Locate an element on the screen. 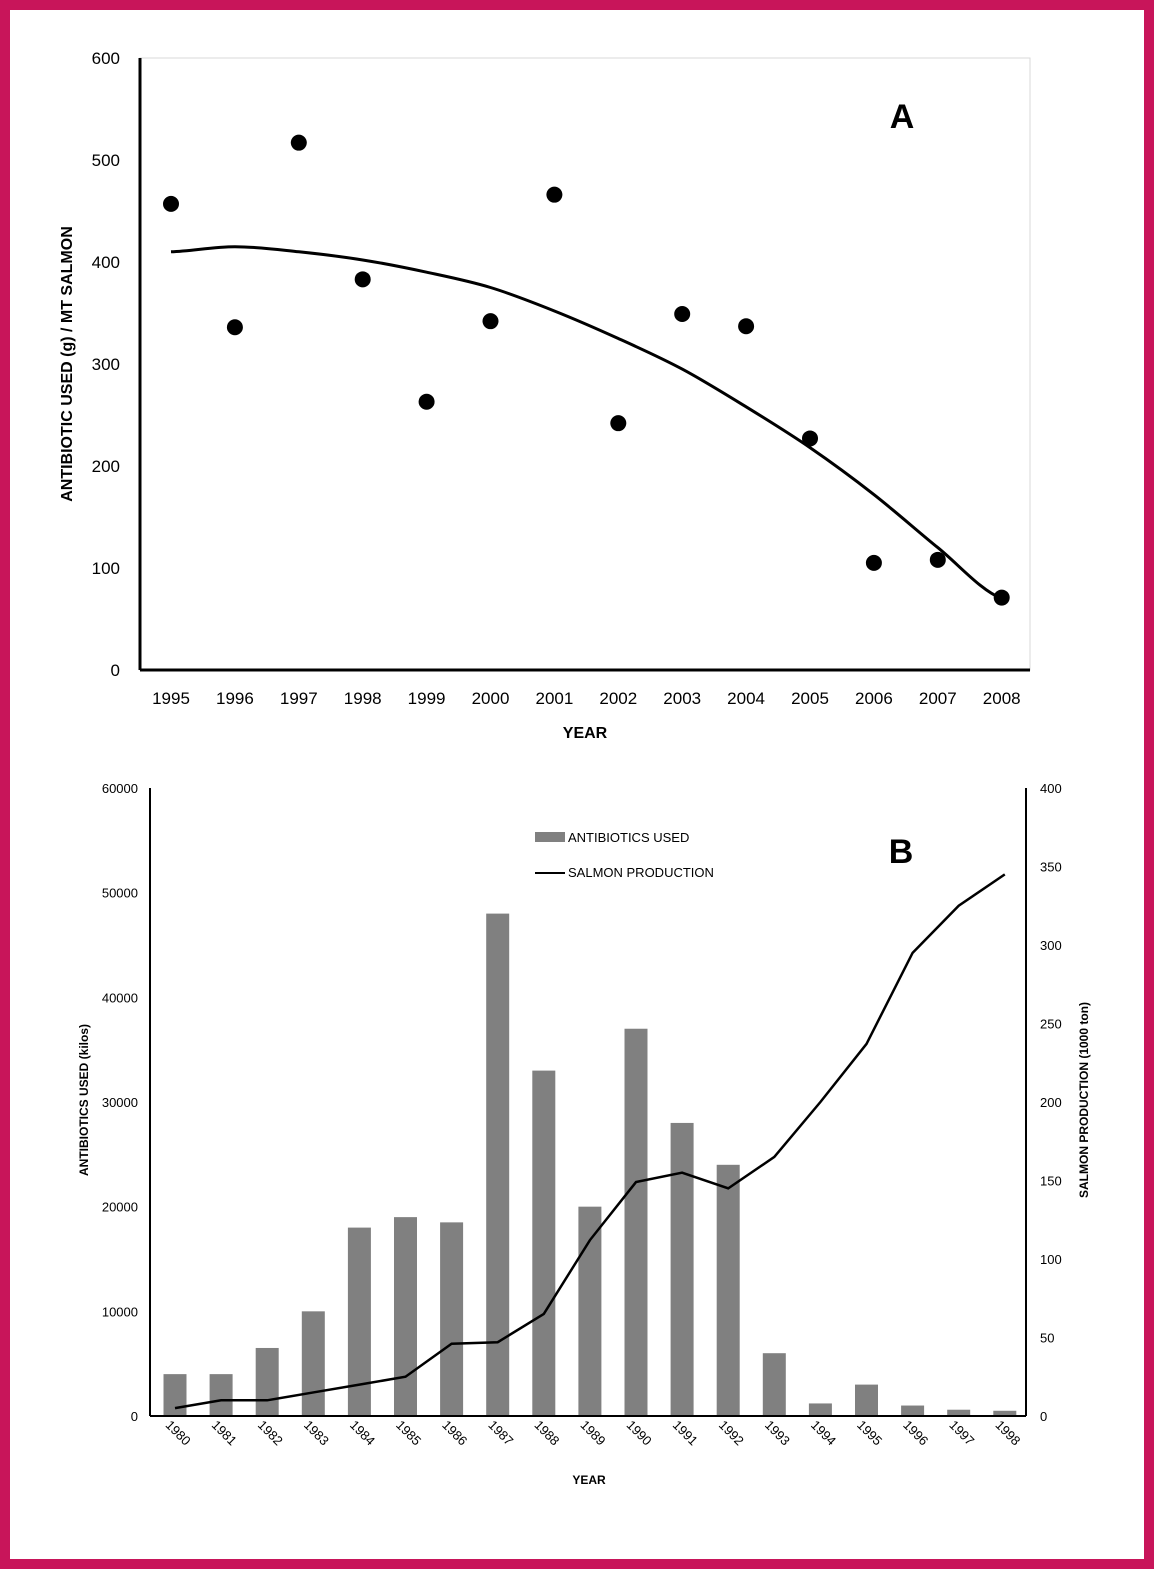 The width and height of the screenshot is (1154, 1569). panel-b-x-tick-1991: 1991 is located at coordinates (685, 1432).